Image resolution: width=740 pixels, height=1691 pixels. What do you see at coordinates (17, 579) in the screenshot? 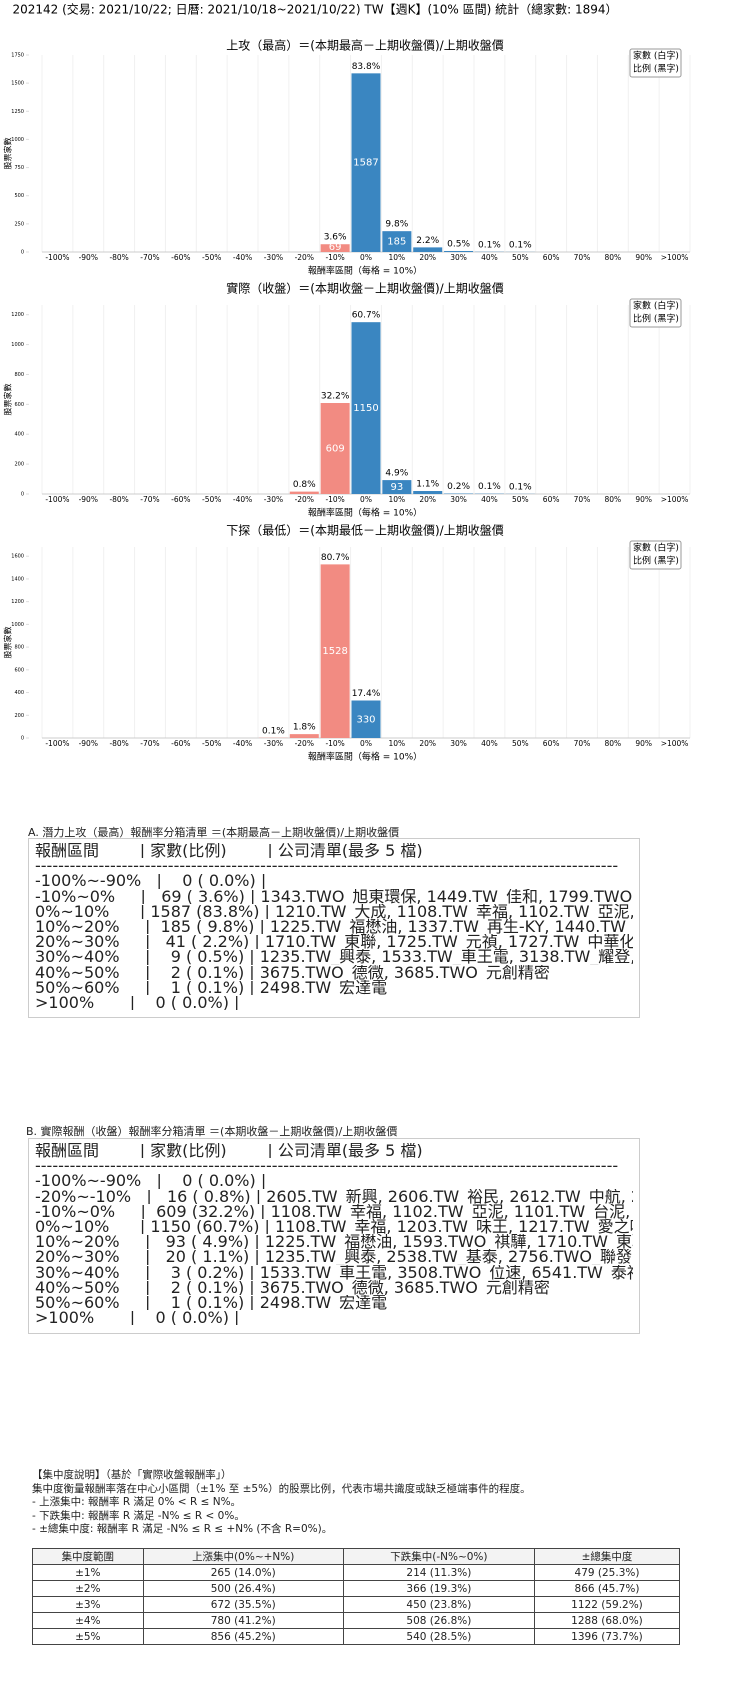
I see `y-tick-label: 1400` at bounding box center [17, 579].